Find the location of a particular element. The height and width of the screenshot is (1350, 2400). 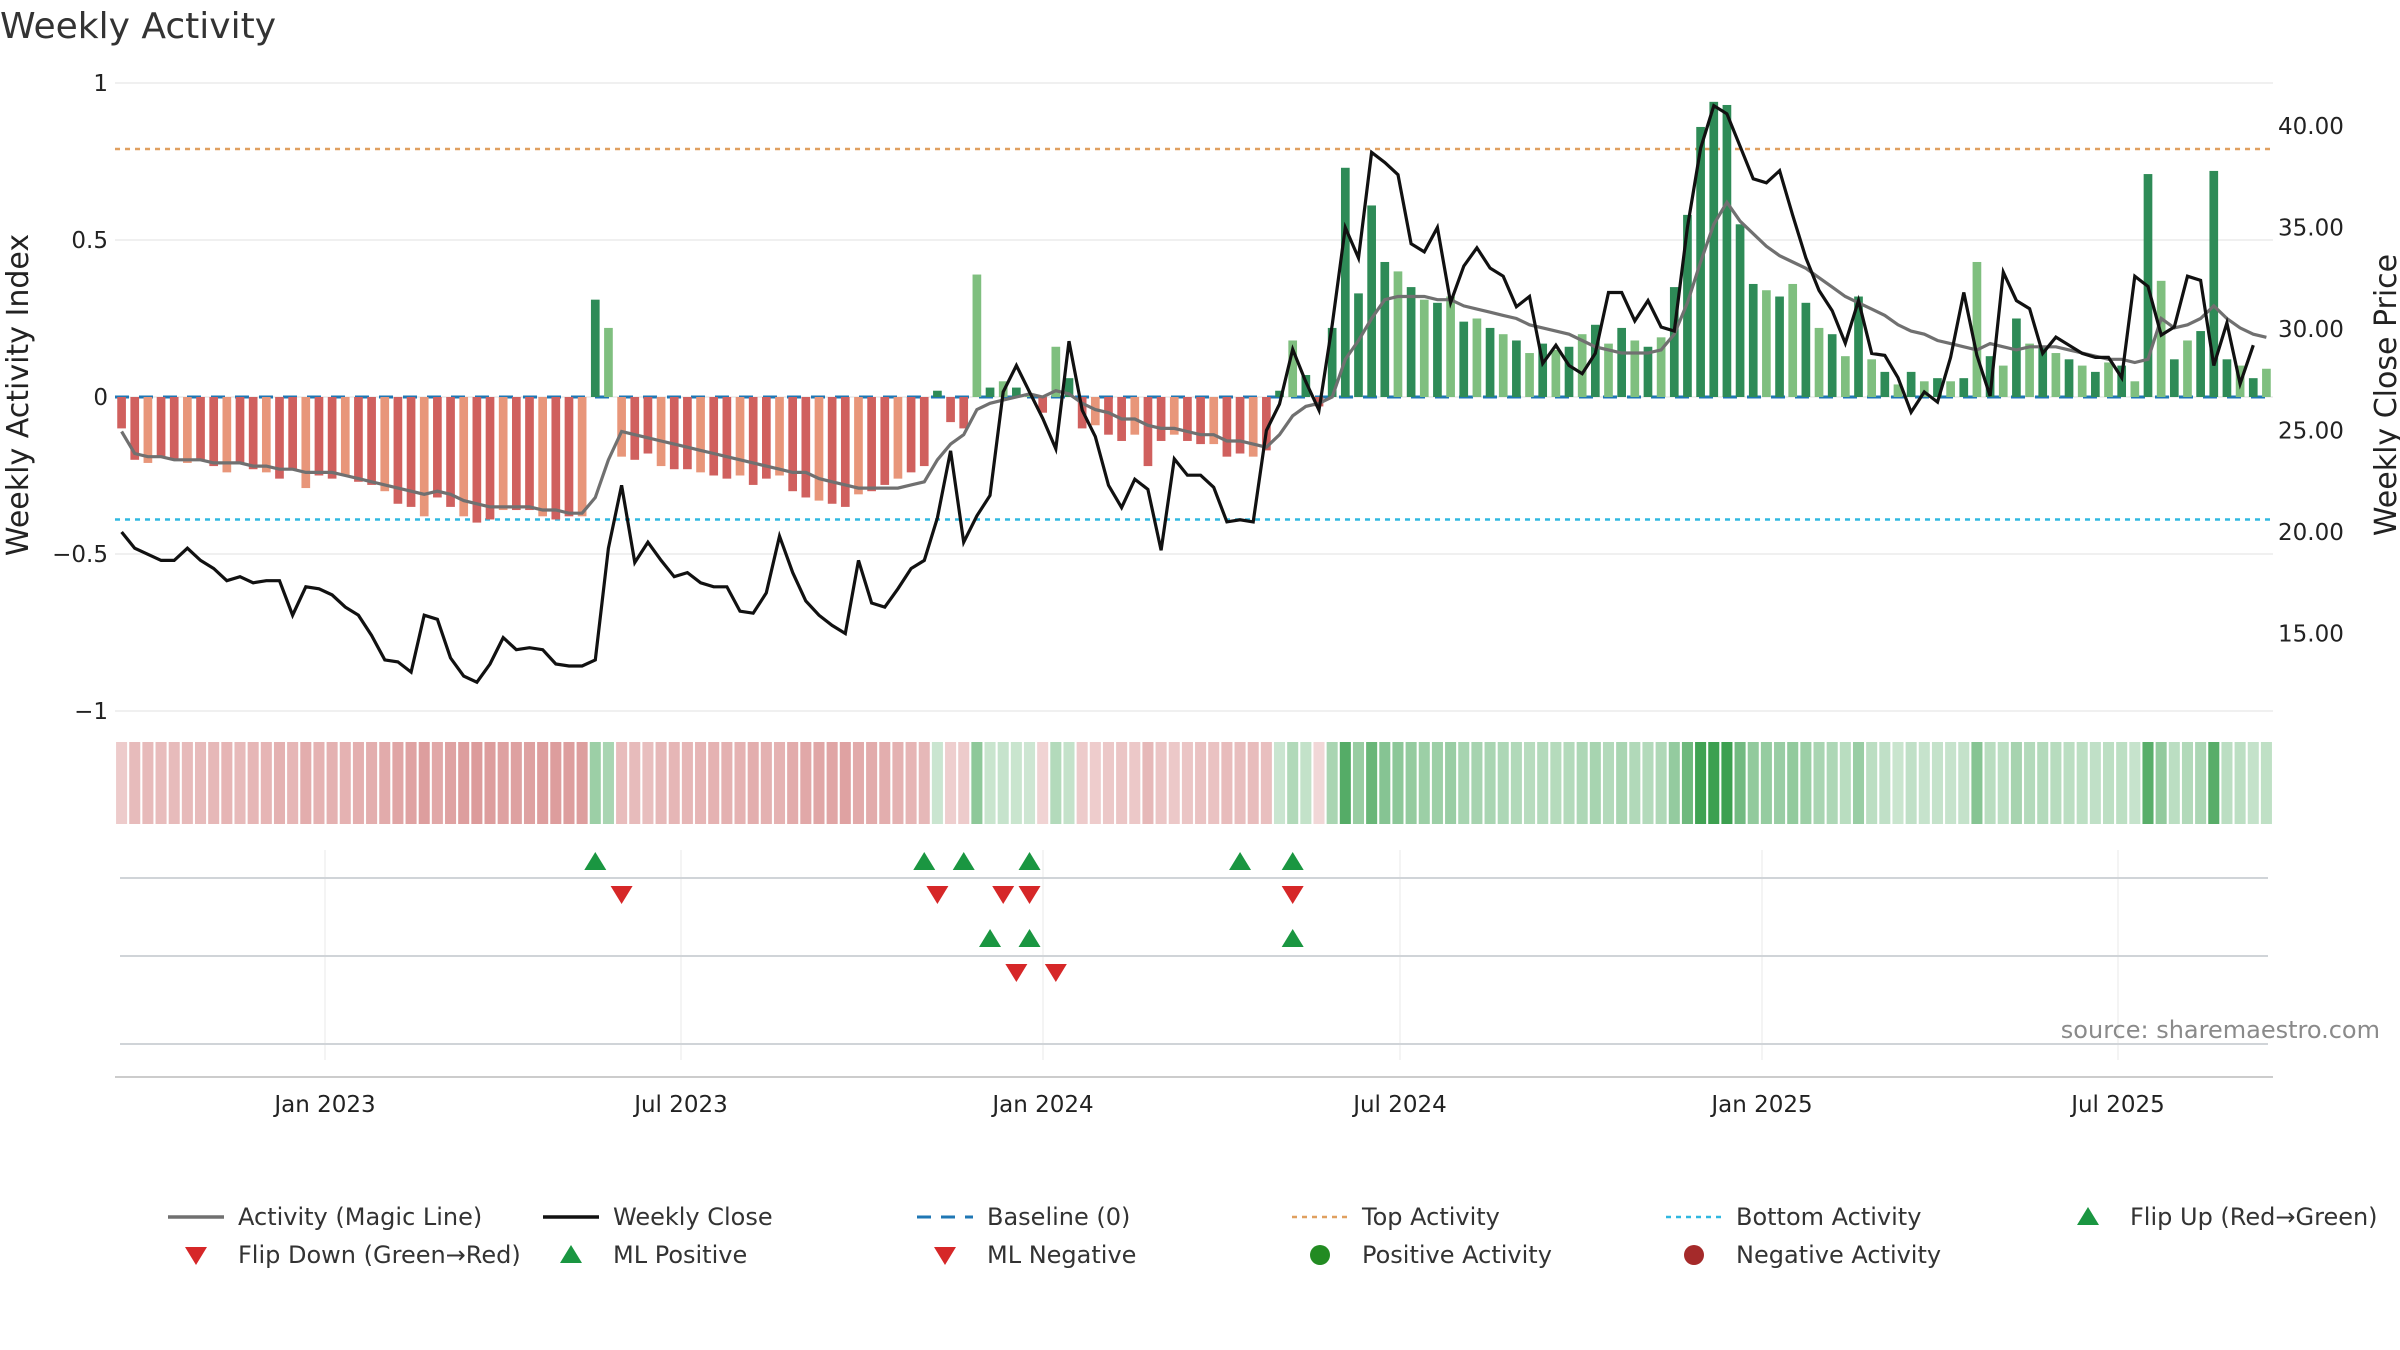

legend-ml_pos-swatch is located at coordinates (571, 1254).